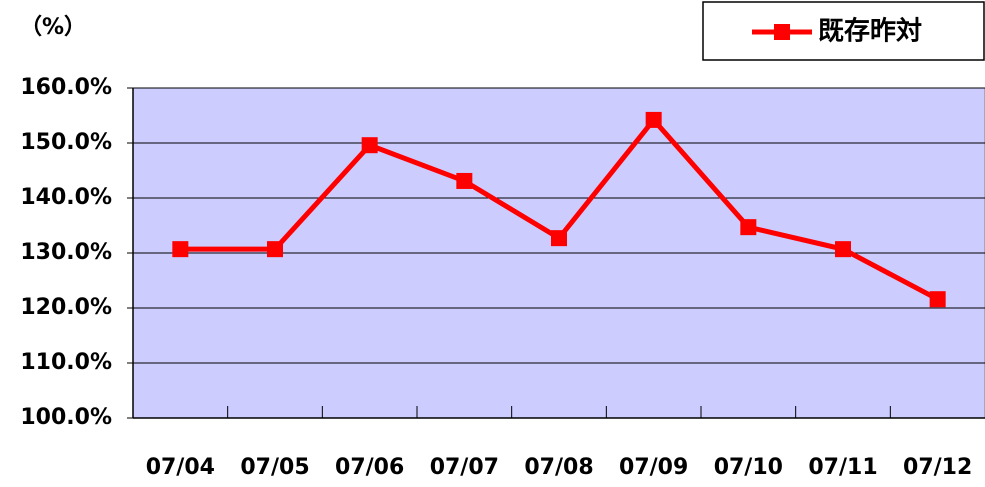 This screenshot has height=487, width=985. What do you see at coordinates (748, 467) in the screenshot?
I see `x-tick-label: 07/10` at bounding box center [748, 467].